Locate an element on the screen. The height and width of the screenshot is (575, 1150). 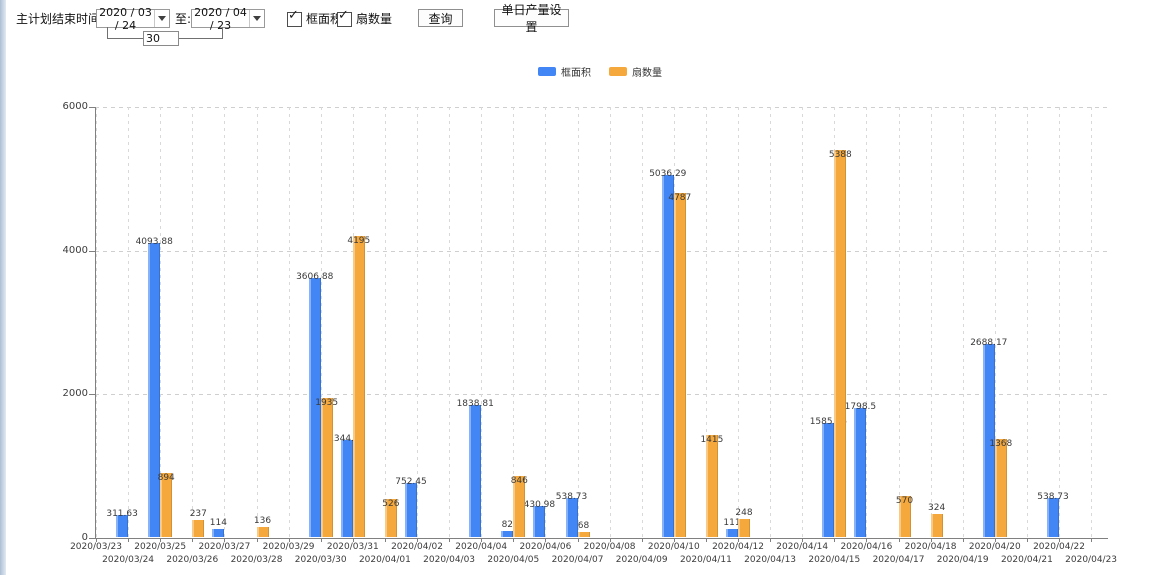
y-axis-label: 4000 is located at coordinates (75, 250).